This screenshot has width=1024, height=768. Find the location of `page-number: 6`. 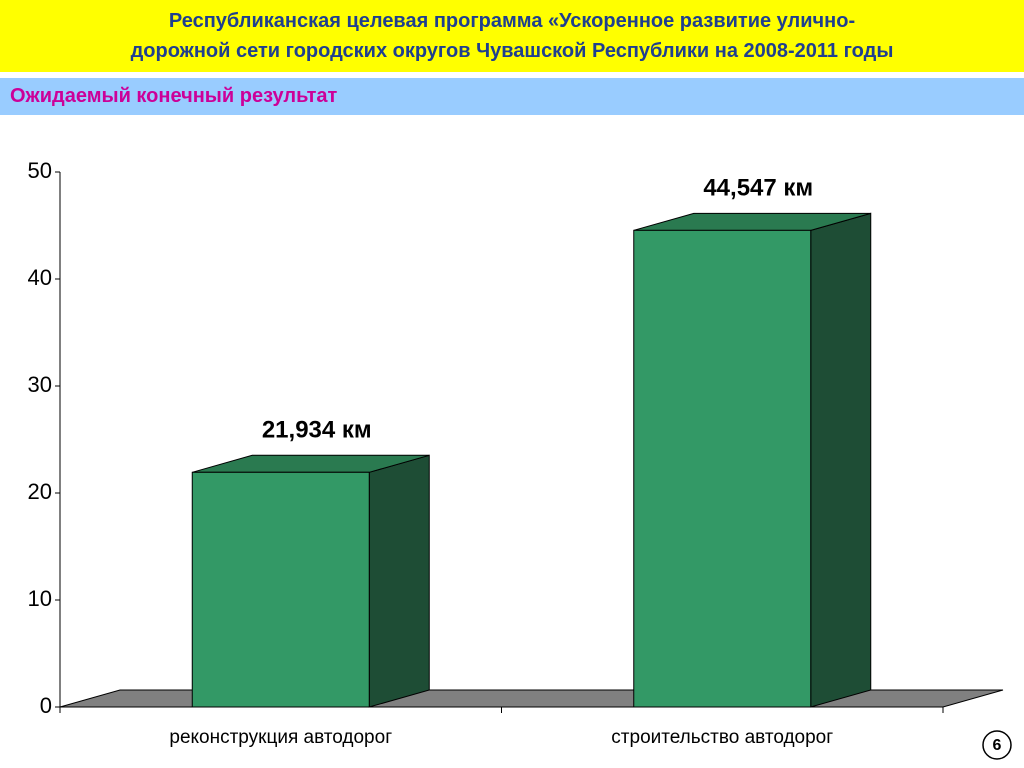

page-number: 6 is located at coordinates (997, 745).